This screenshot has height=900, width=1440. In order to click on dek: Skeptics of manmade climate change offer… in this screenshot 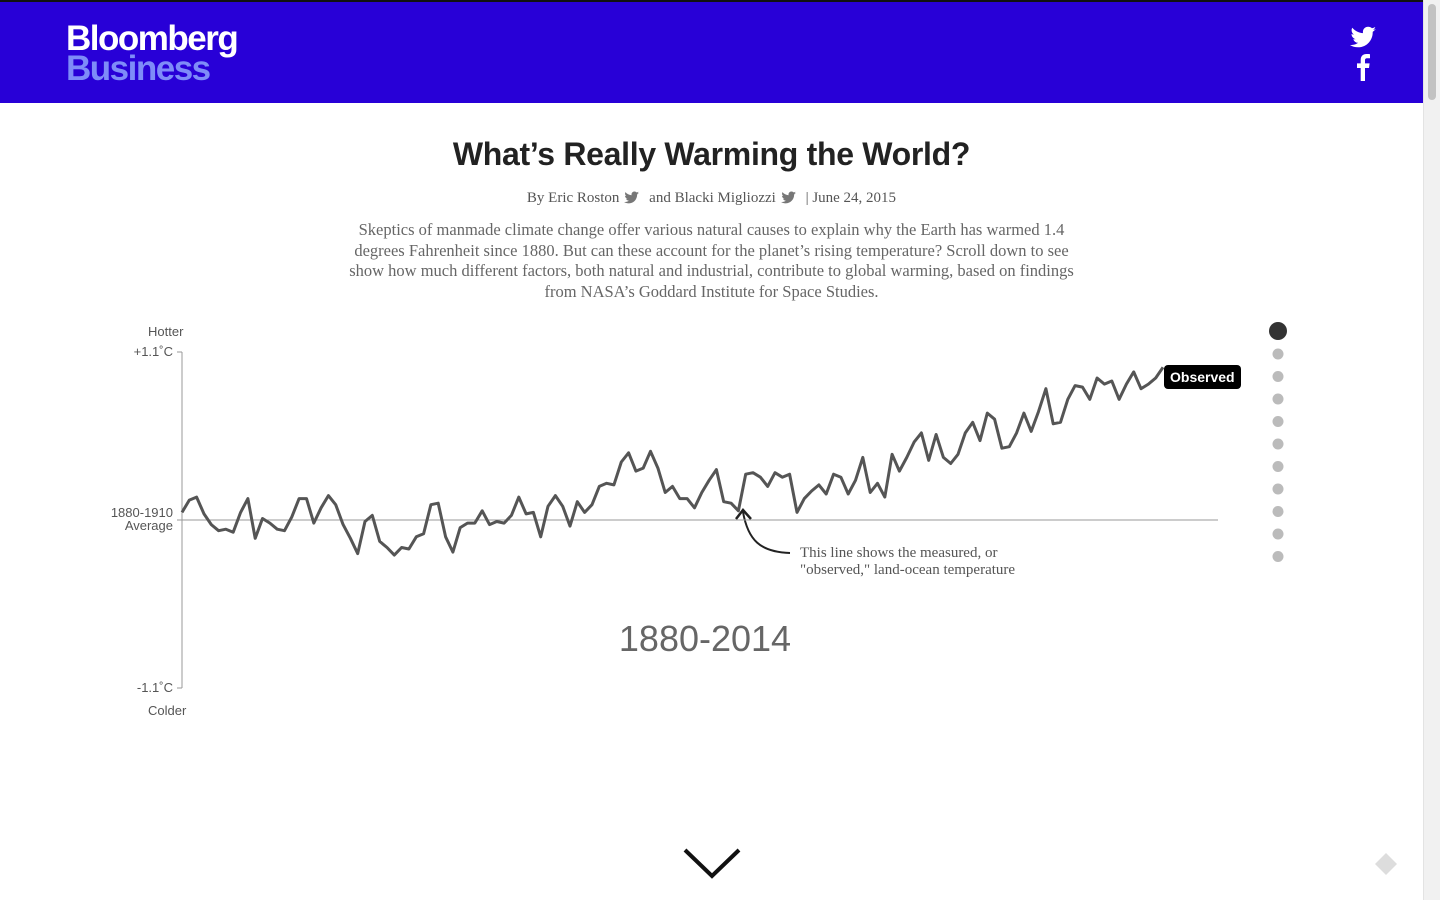, I will do `click(711, 260)`.